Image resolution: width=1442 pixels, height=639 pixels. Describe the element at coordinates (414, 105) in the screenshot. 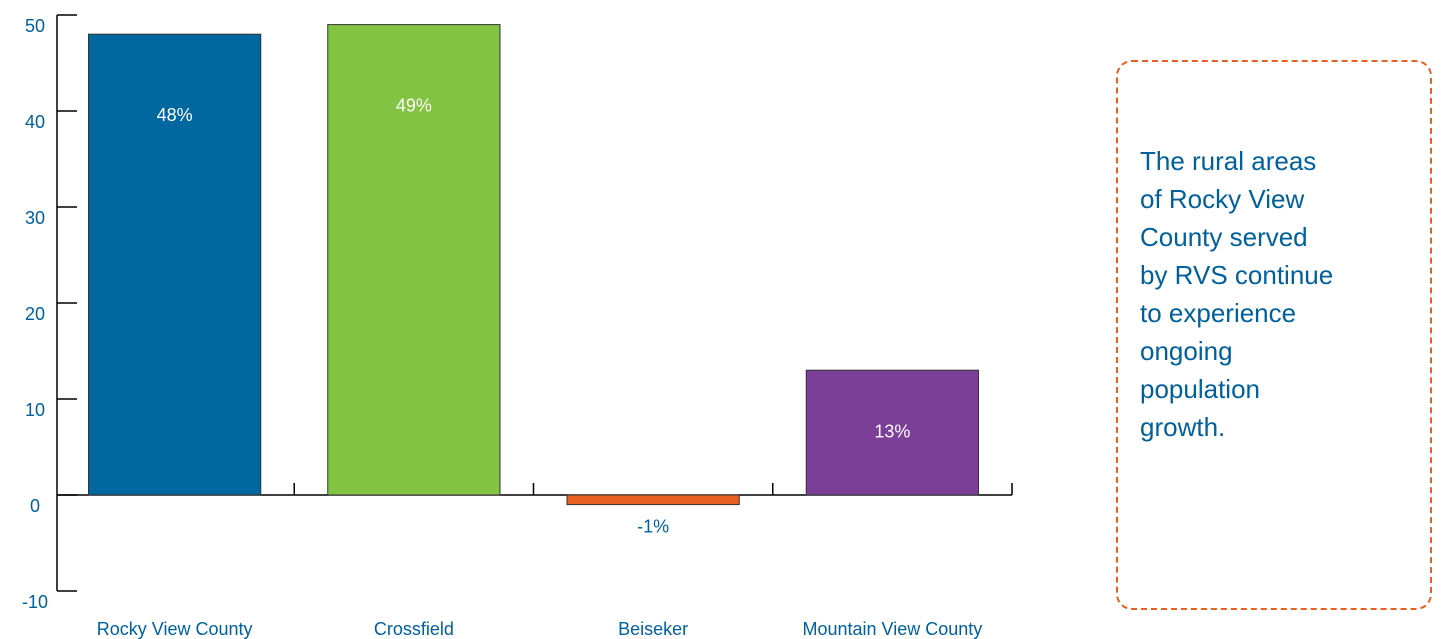

I see `value-label: 49%` at that location.